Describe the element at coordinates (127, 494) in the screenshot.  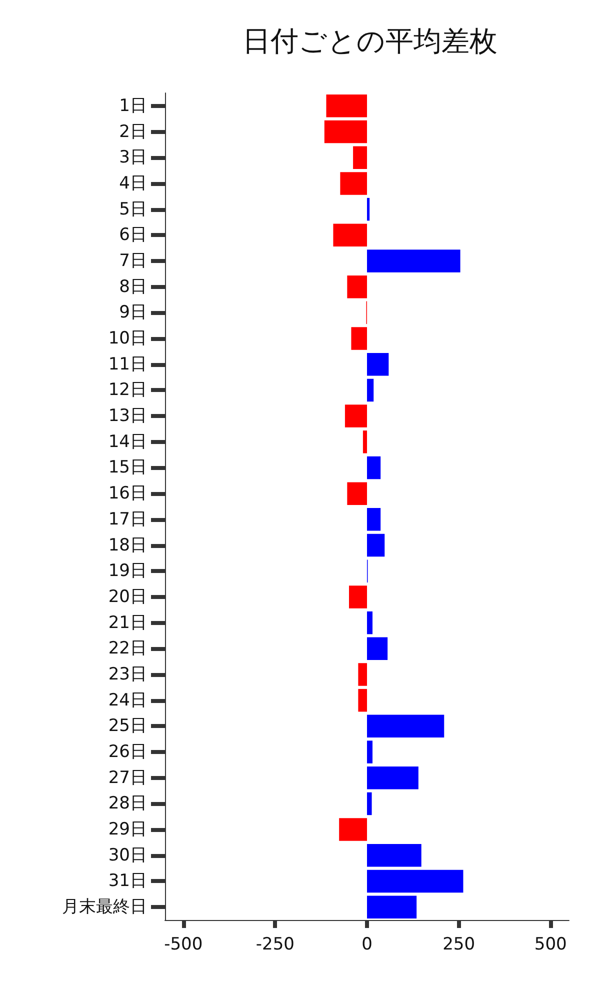
I see `y-tick-label: 16日` at that location.